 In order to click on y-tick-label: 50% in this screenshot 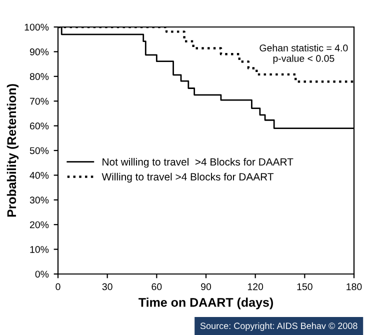, I will do `click(39, 150)`.